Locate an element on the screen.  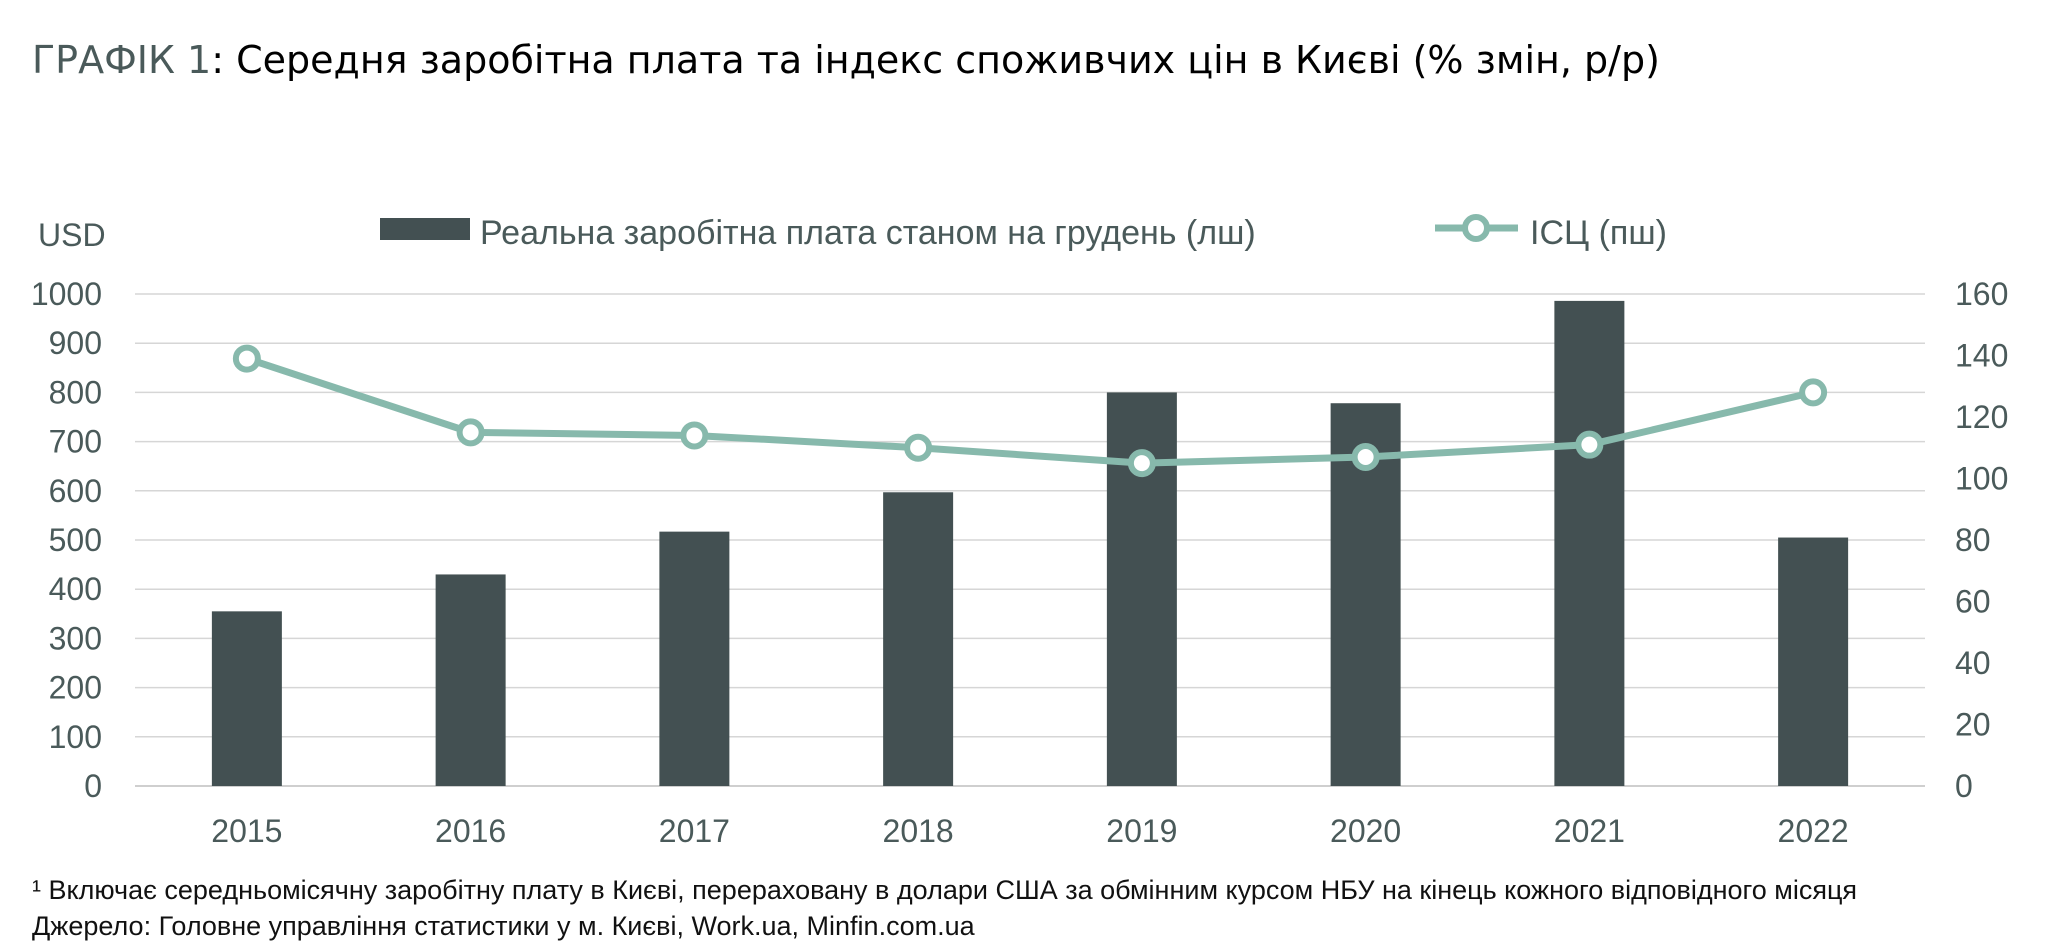
line-series is located at coordinates (1030, 411).